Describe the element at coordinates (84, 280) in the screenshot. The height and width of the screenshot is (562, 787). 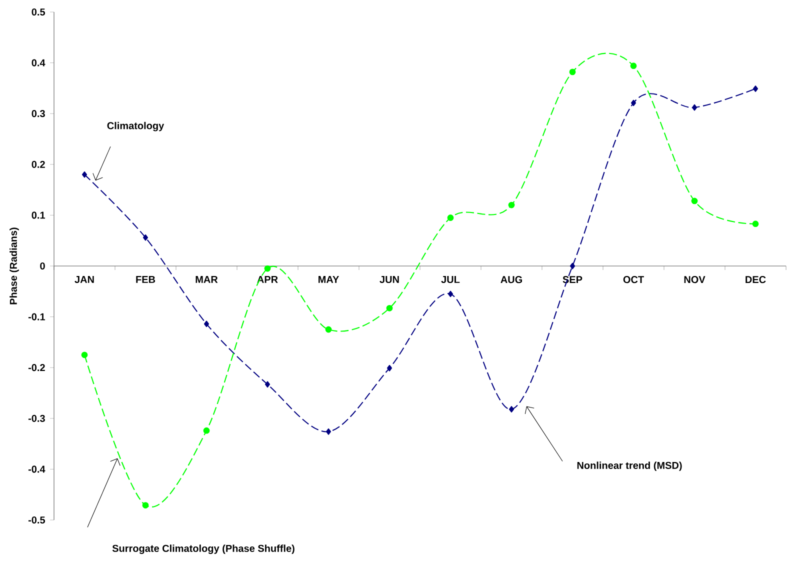
I see `x-tick-label: JAN` at that location.